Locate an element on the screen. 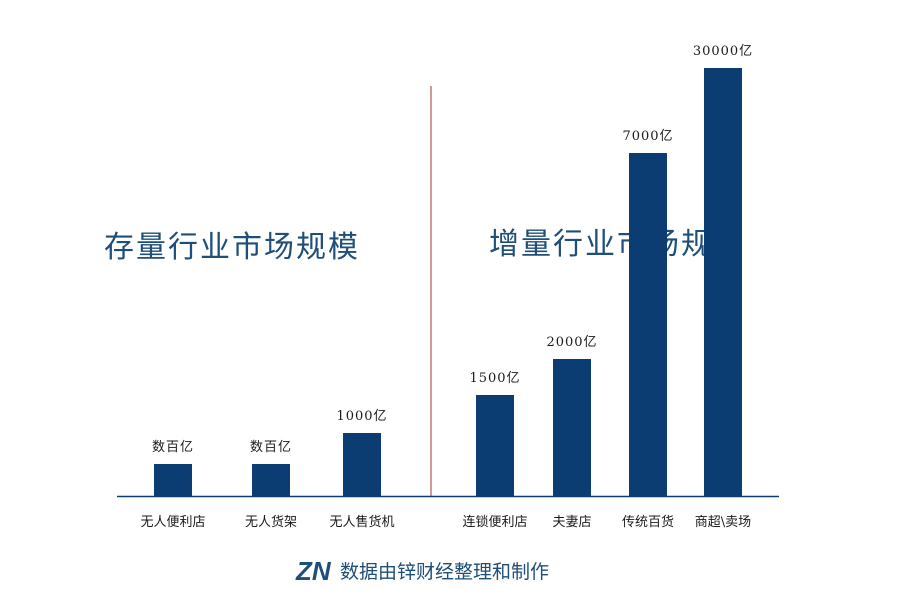 The width and height of the screenshot is (900, 600). value-label-2: 1000亿 is located at coordinates (361, 416).